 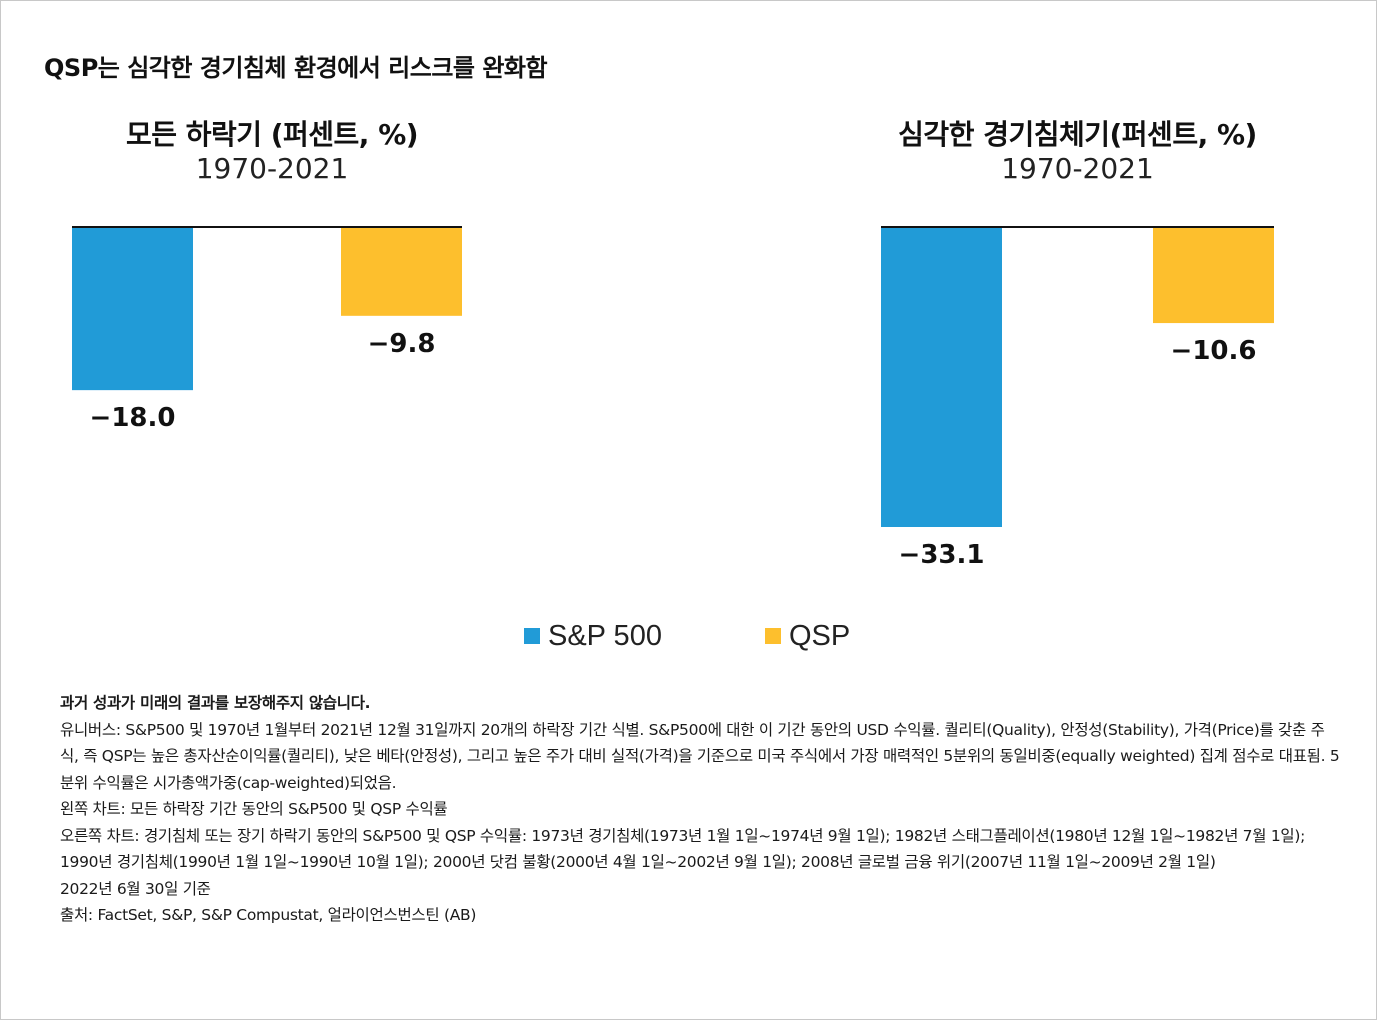 What do you see at coordinates (605, 635) in the screenshot?
I see `legend-label-sp500: S&P 500` at bounding box center [605, 635].